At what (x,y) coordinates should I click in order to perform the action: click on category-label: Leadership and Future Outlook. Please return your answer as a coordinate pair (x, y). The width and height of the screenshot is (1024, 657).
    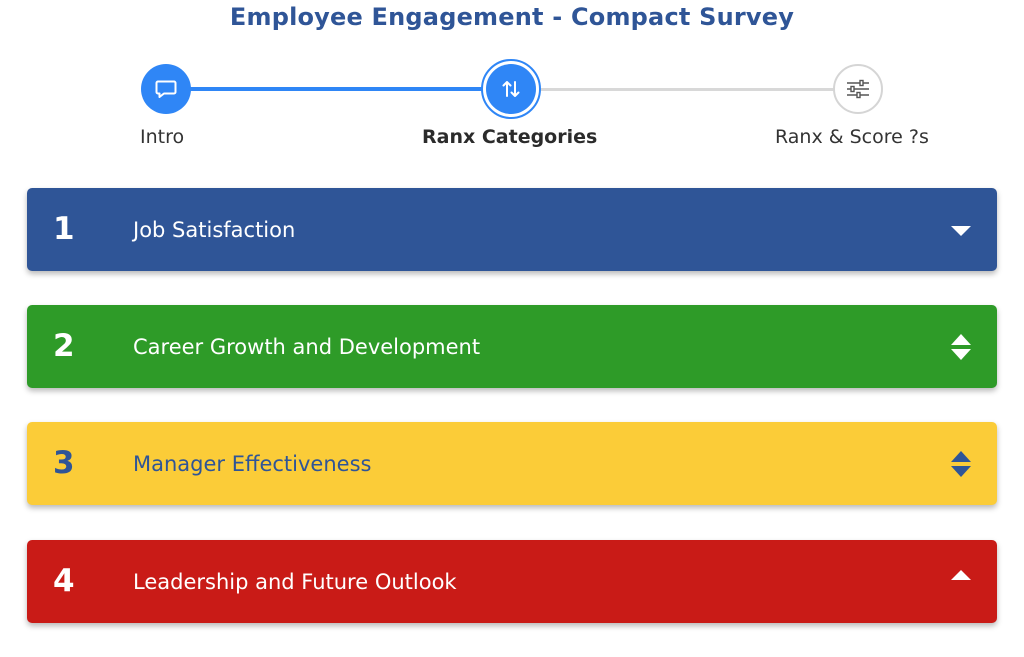
    Looking at the image, I should click on (295, 582).